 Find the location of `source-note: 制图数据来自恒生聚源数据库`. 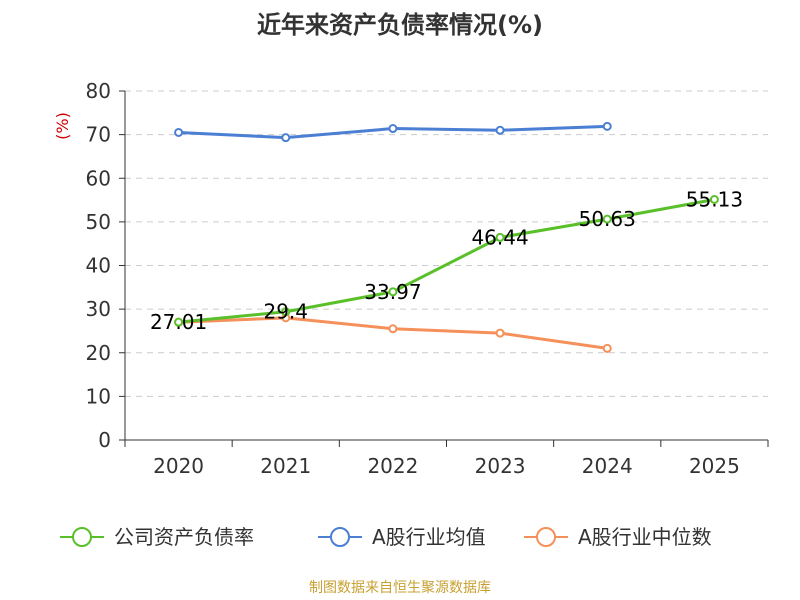

source-note: 制图数据来自恒生聚源数据库 is located at coordinates (400, 588).